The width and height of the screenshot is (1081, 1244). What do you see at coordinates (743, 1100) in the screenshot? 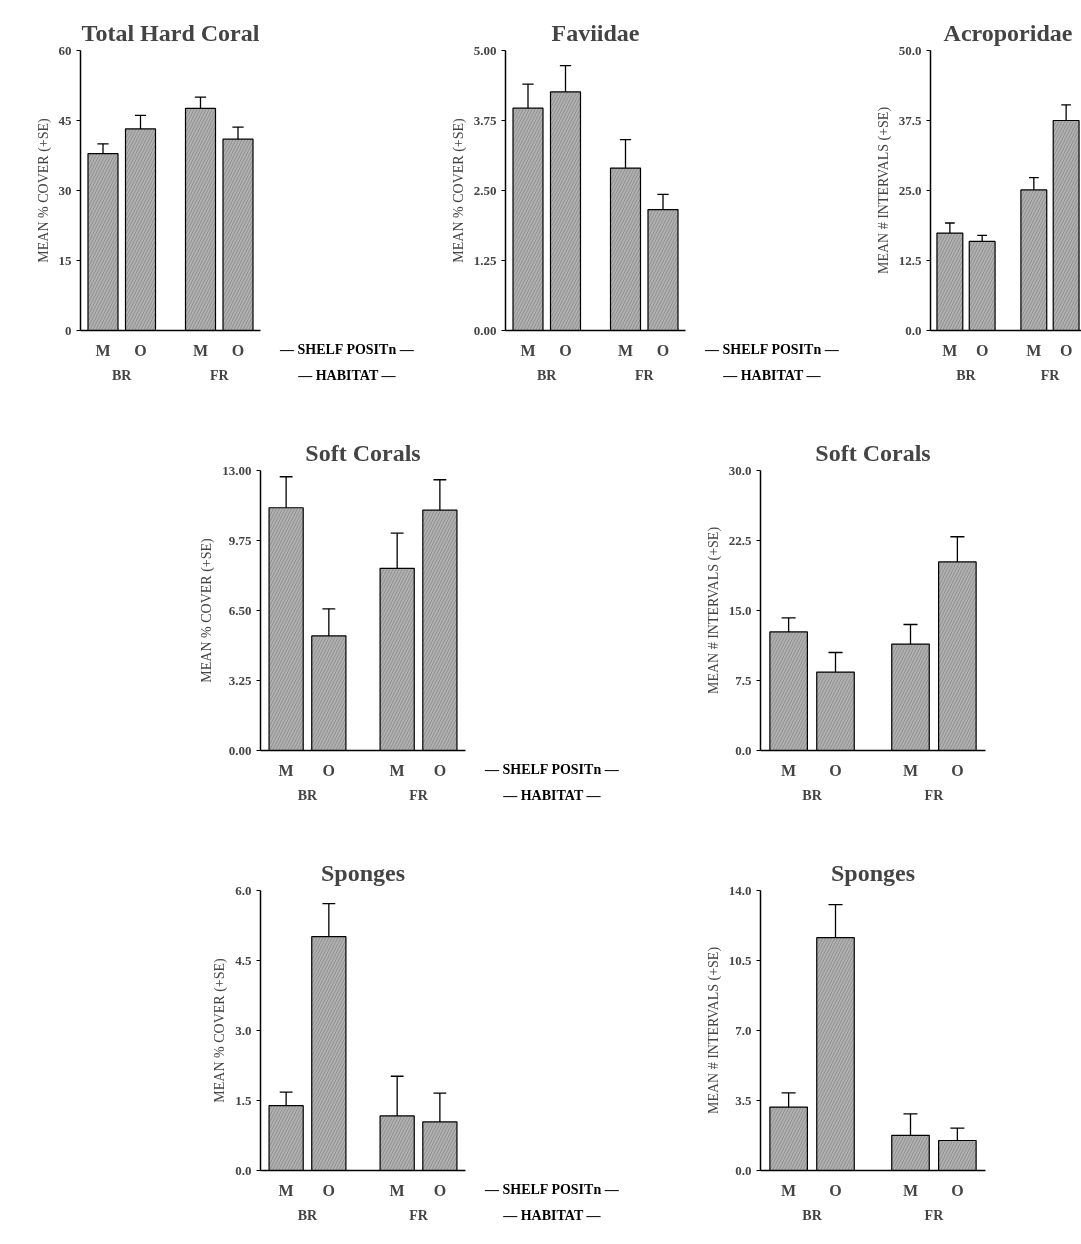
I see `y-tick-label: 3.5` at bounding box center [743, 1100].